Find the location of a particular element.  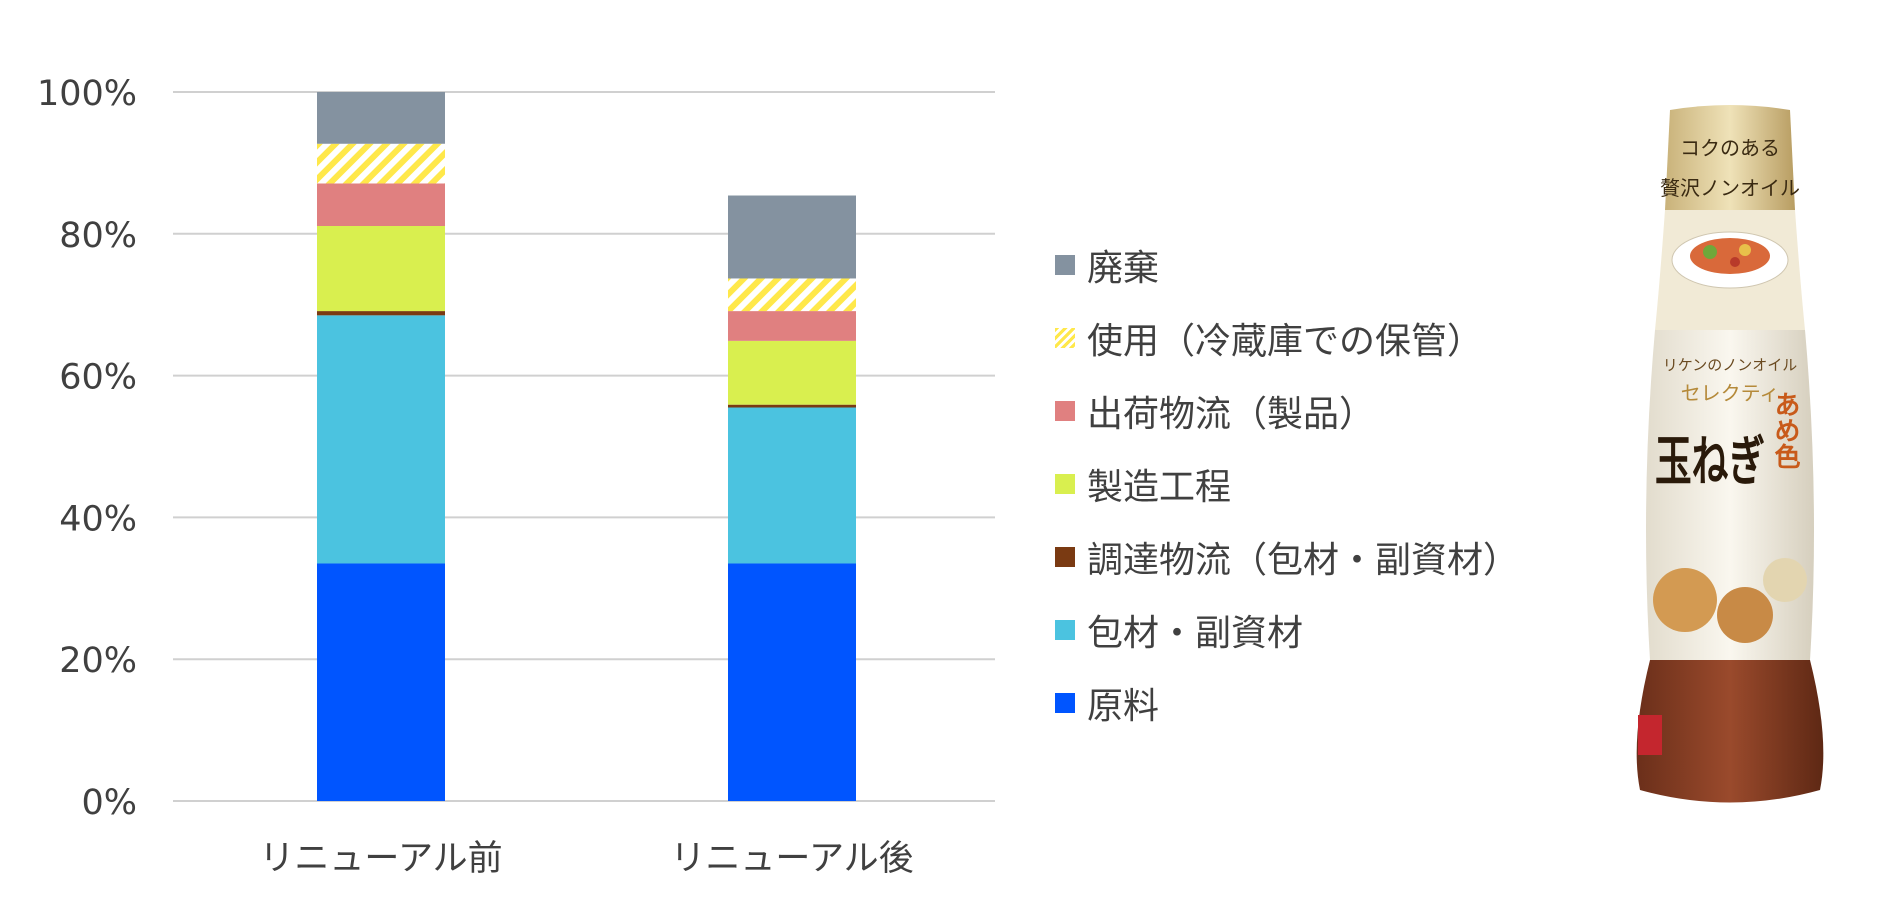

y-tick-label: 40% is located at coordinates (98, 519).